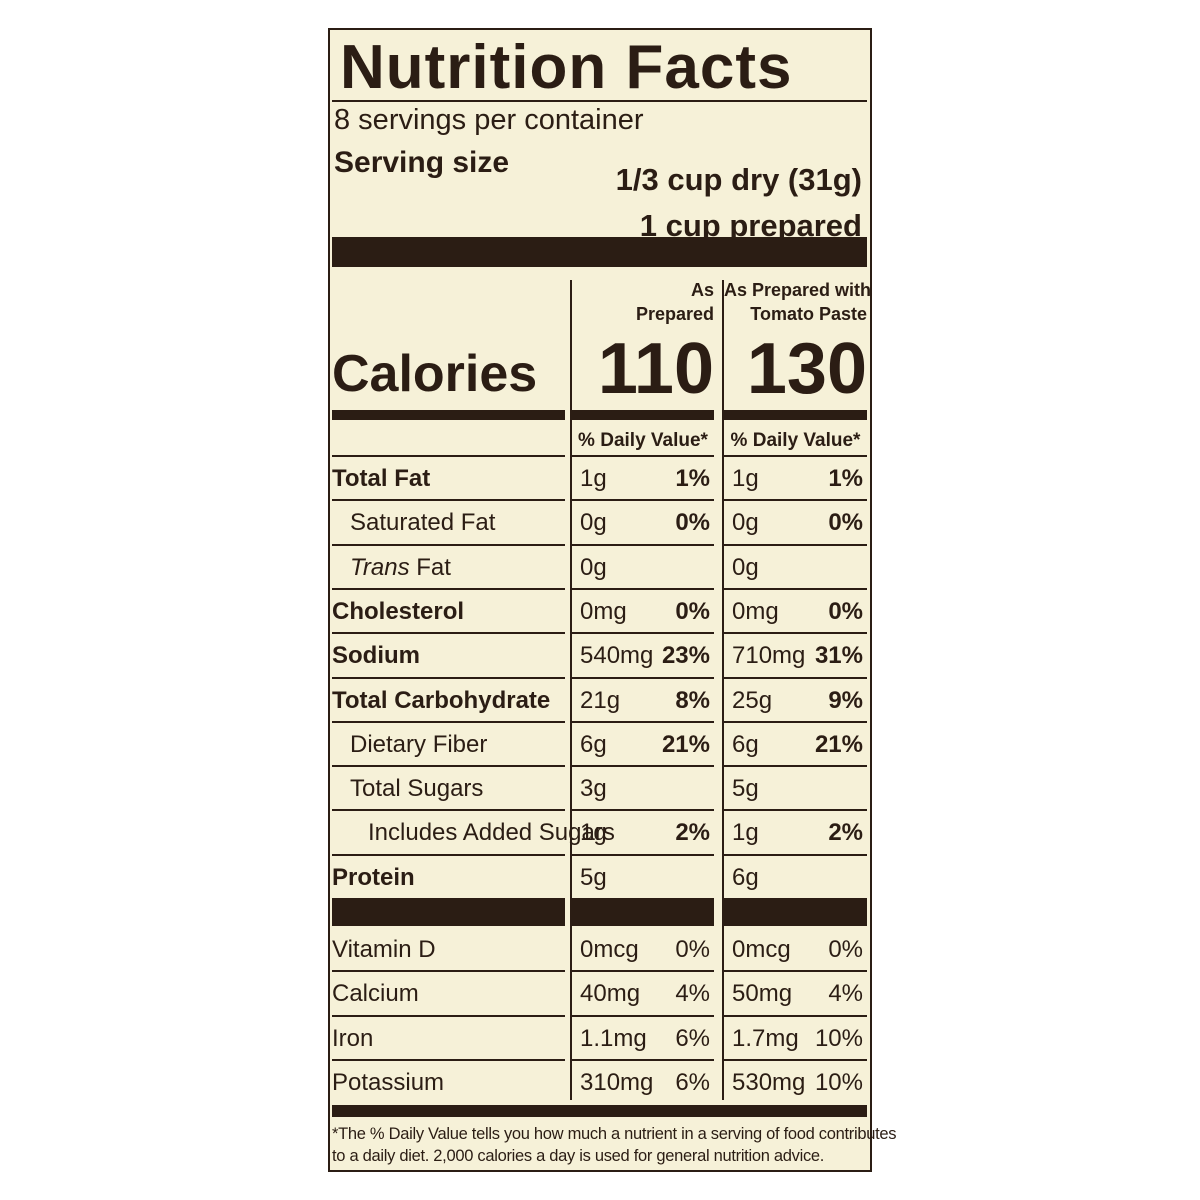  I want to click on amount: 0mg, so click(755, 611).